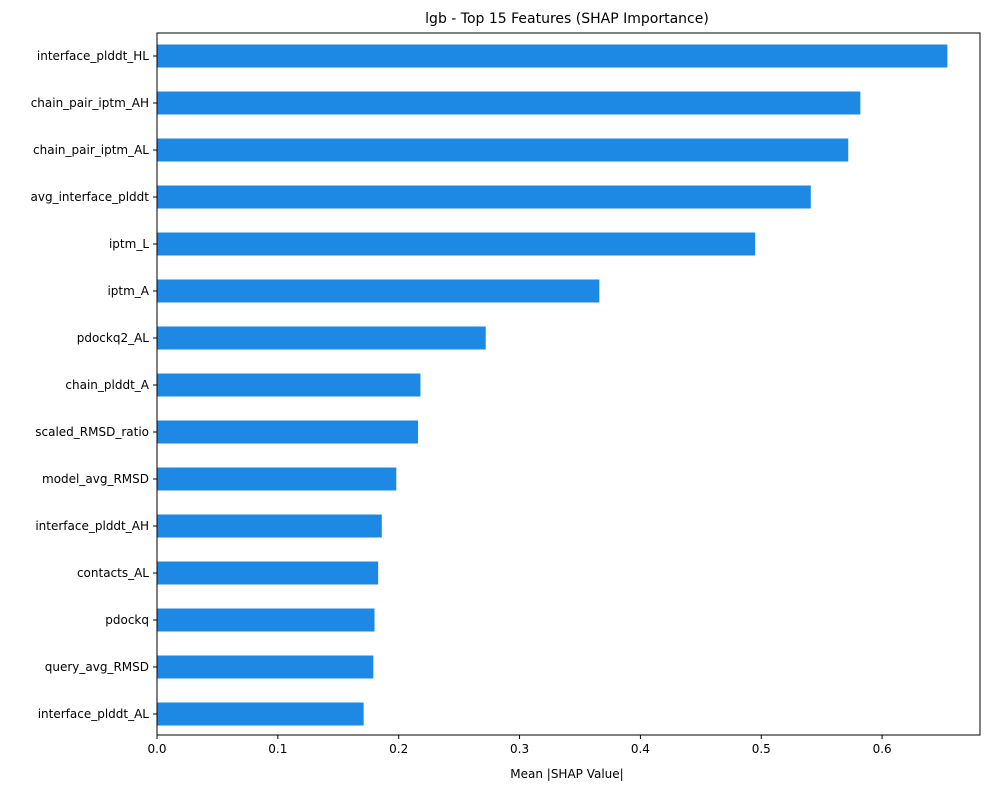 Image resolution: width=989 pixels, height=790 pixels. Describe the element at coordinates (265, 667) in the screenshot. I see `bar-query_avg_RMSD` at that location.